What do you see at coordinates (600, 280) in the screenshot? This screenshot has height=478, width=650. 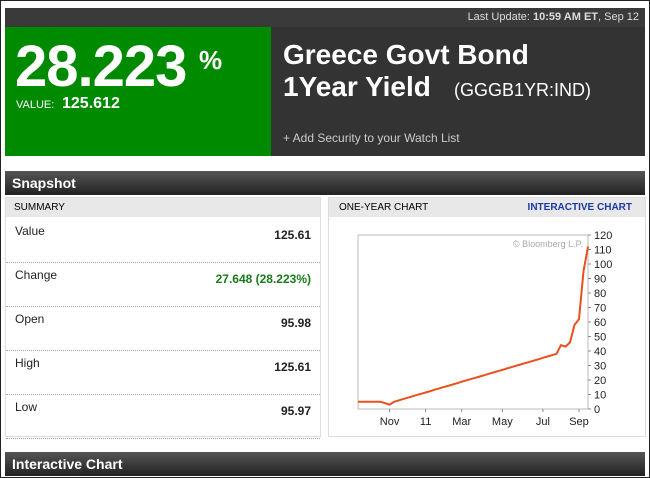 I see `y-tick-label: 90` at bounding box center [600, 280].